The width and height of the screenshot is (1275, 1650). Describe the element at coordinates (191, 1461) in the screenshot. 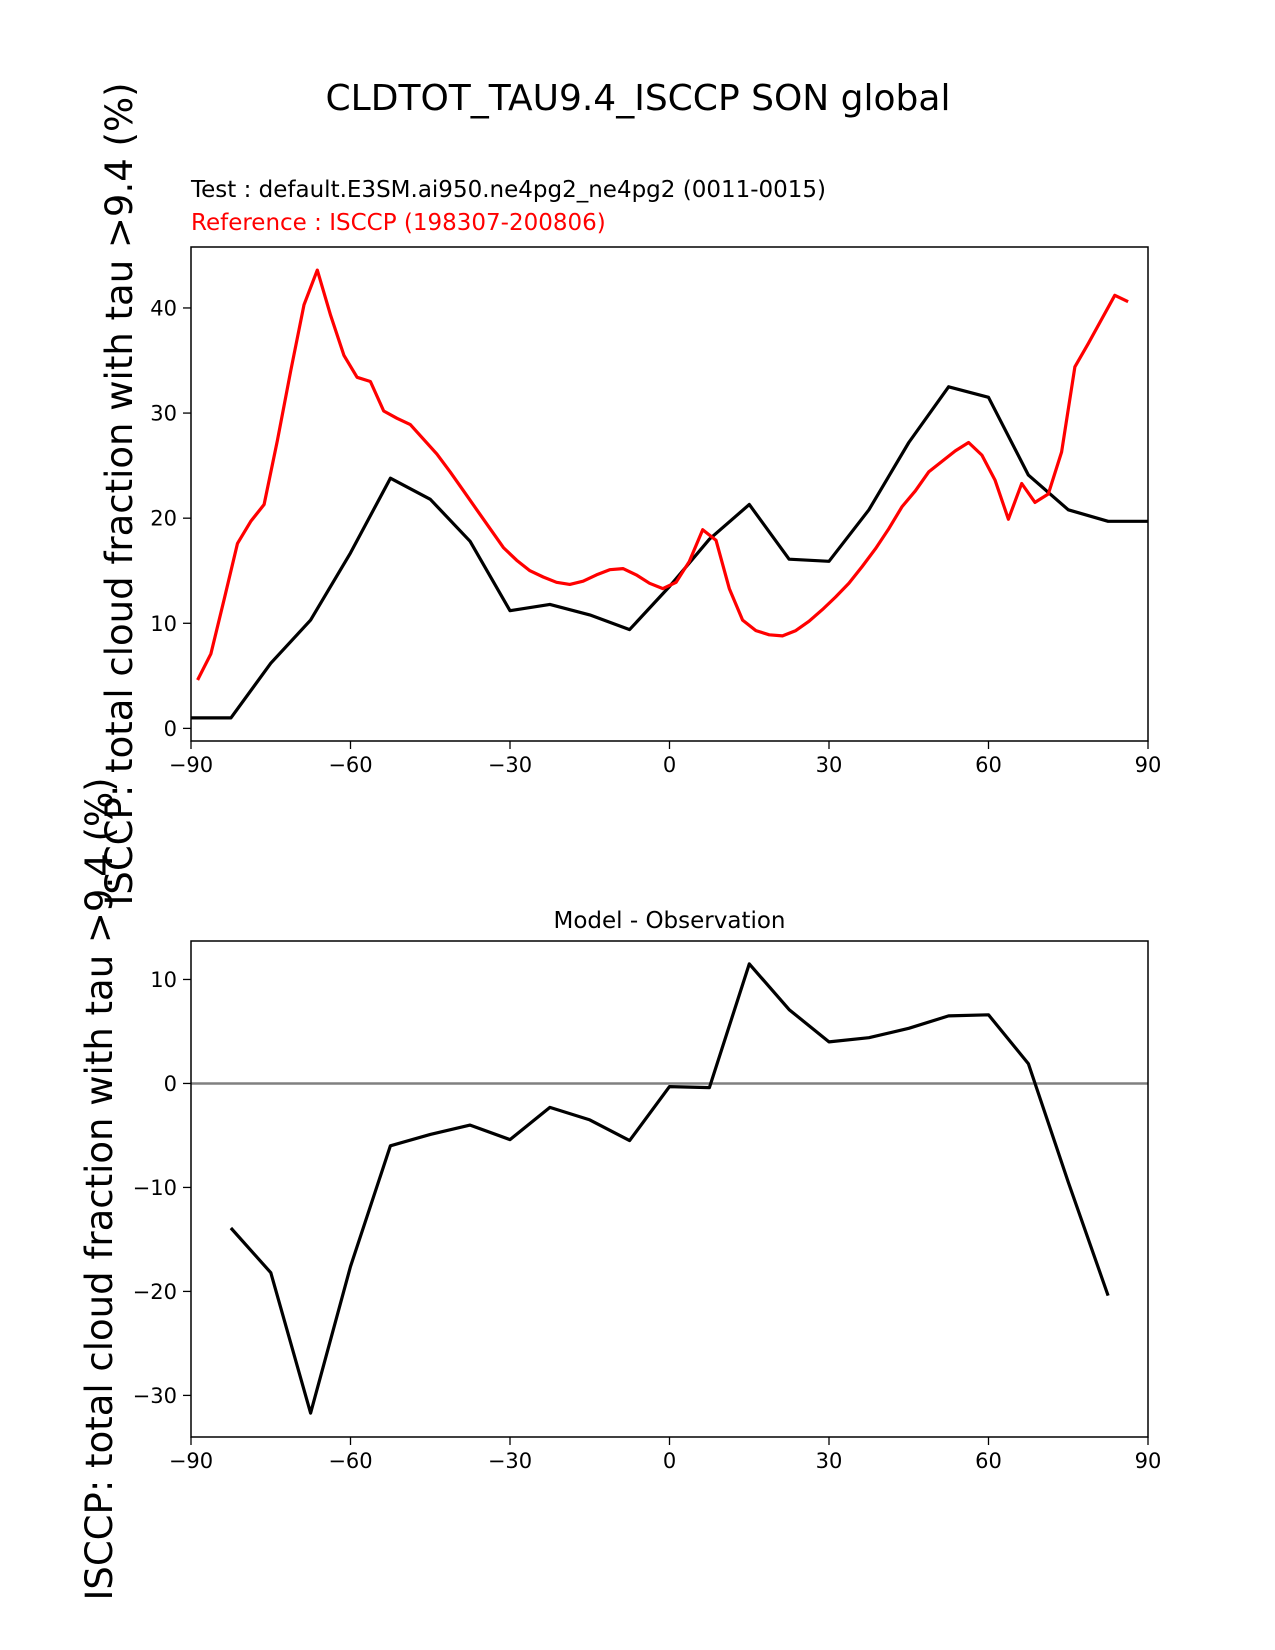

I see `panel2-xtick-label: −90` at that location.